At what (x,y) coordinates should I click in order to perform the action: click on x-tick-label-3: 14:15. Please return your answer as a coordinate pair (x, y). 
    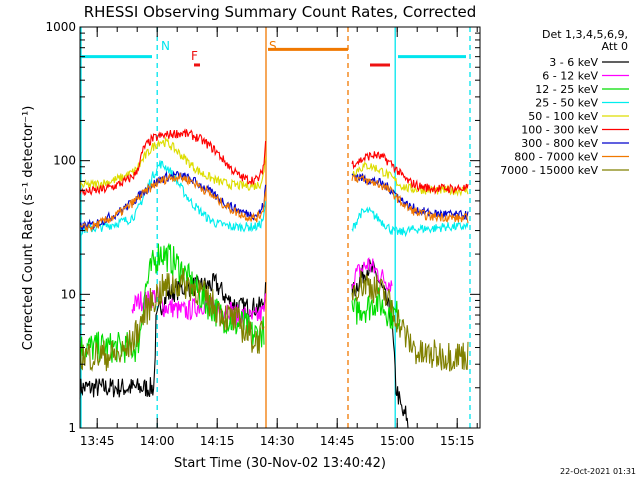
    Looking at the image, I should click on (217, 441).